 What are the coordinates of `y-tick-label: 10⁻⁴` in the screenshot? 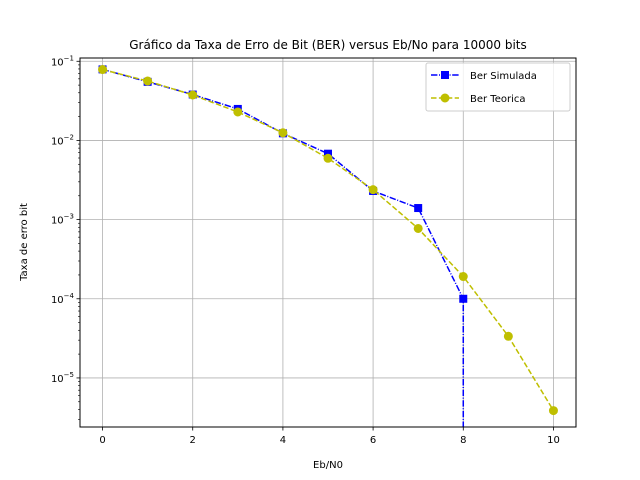 It's located at (63, 299).